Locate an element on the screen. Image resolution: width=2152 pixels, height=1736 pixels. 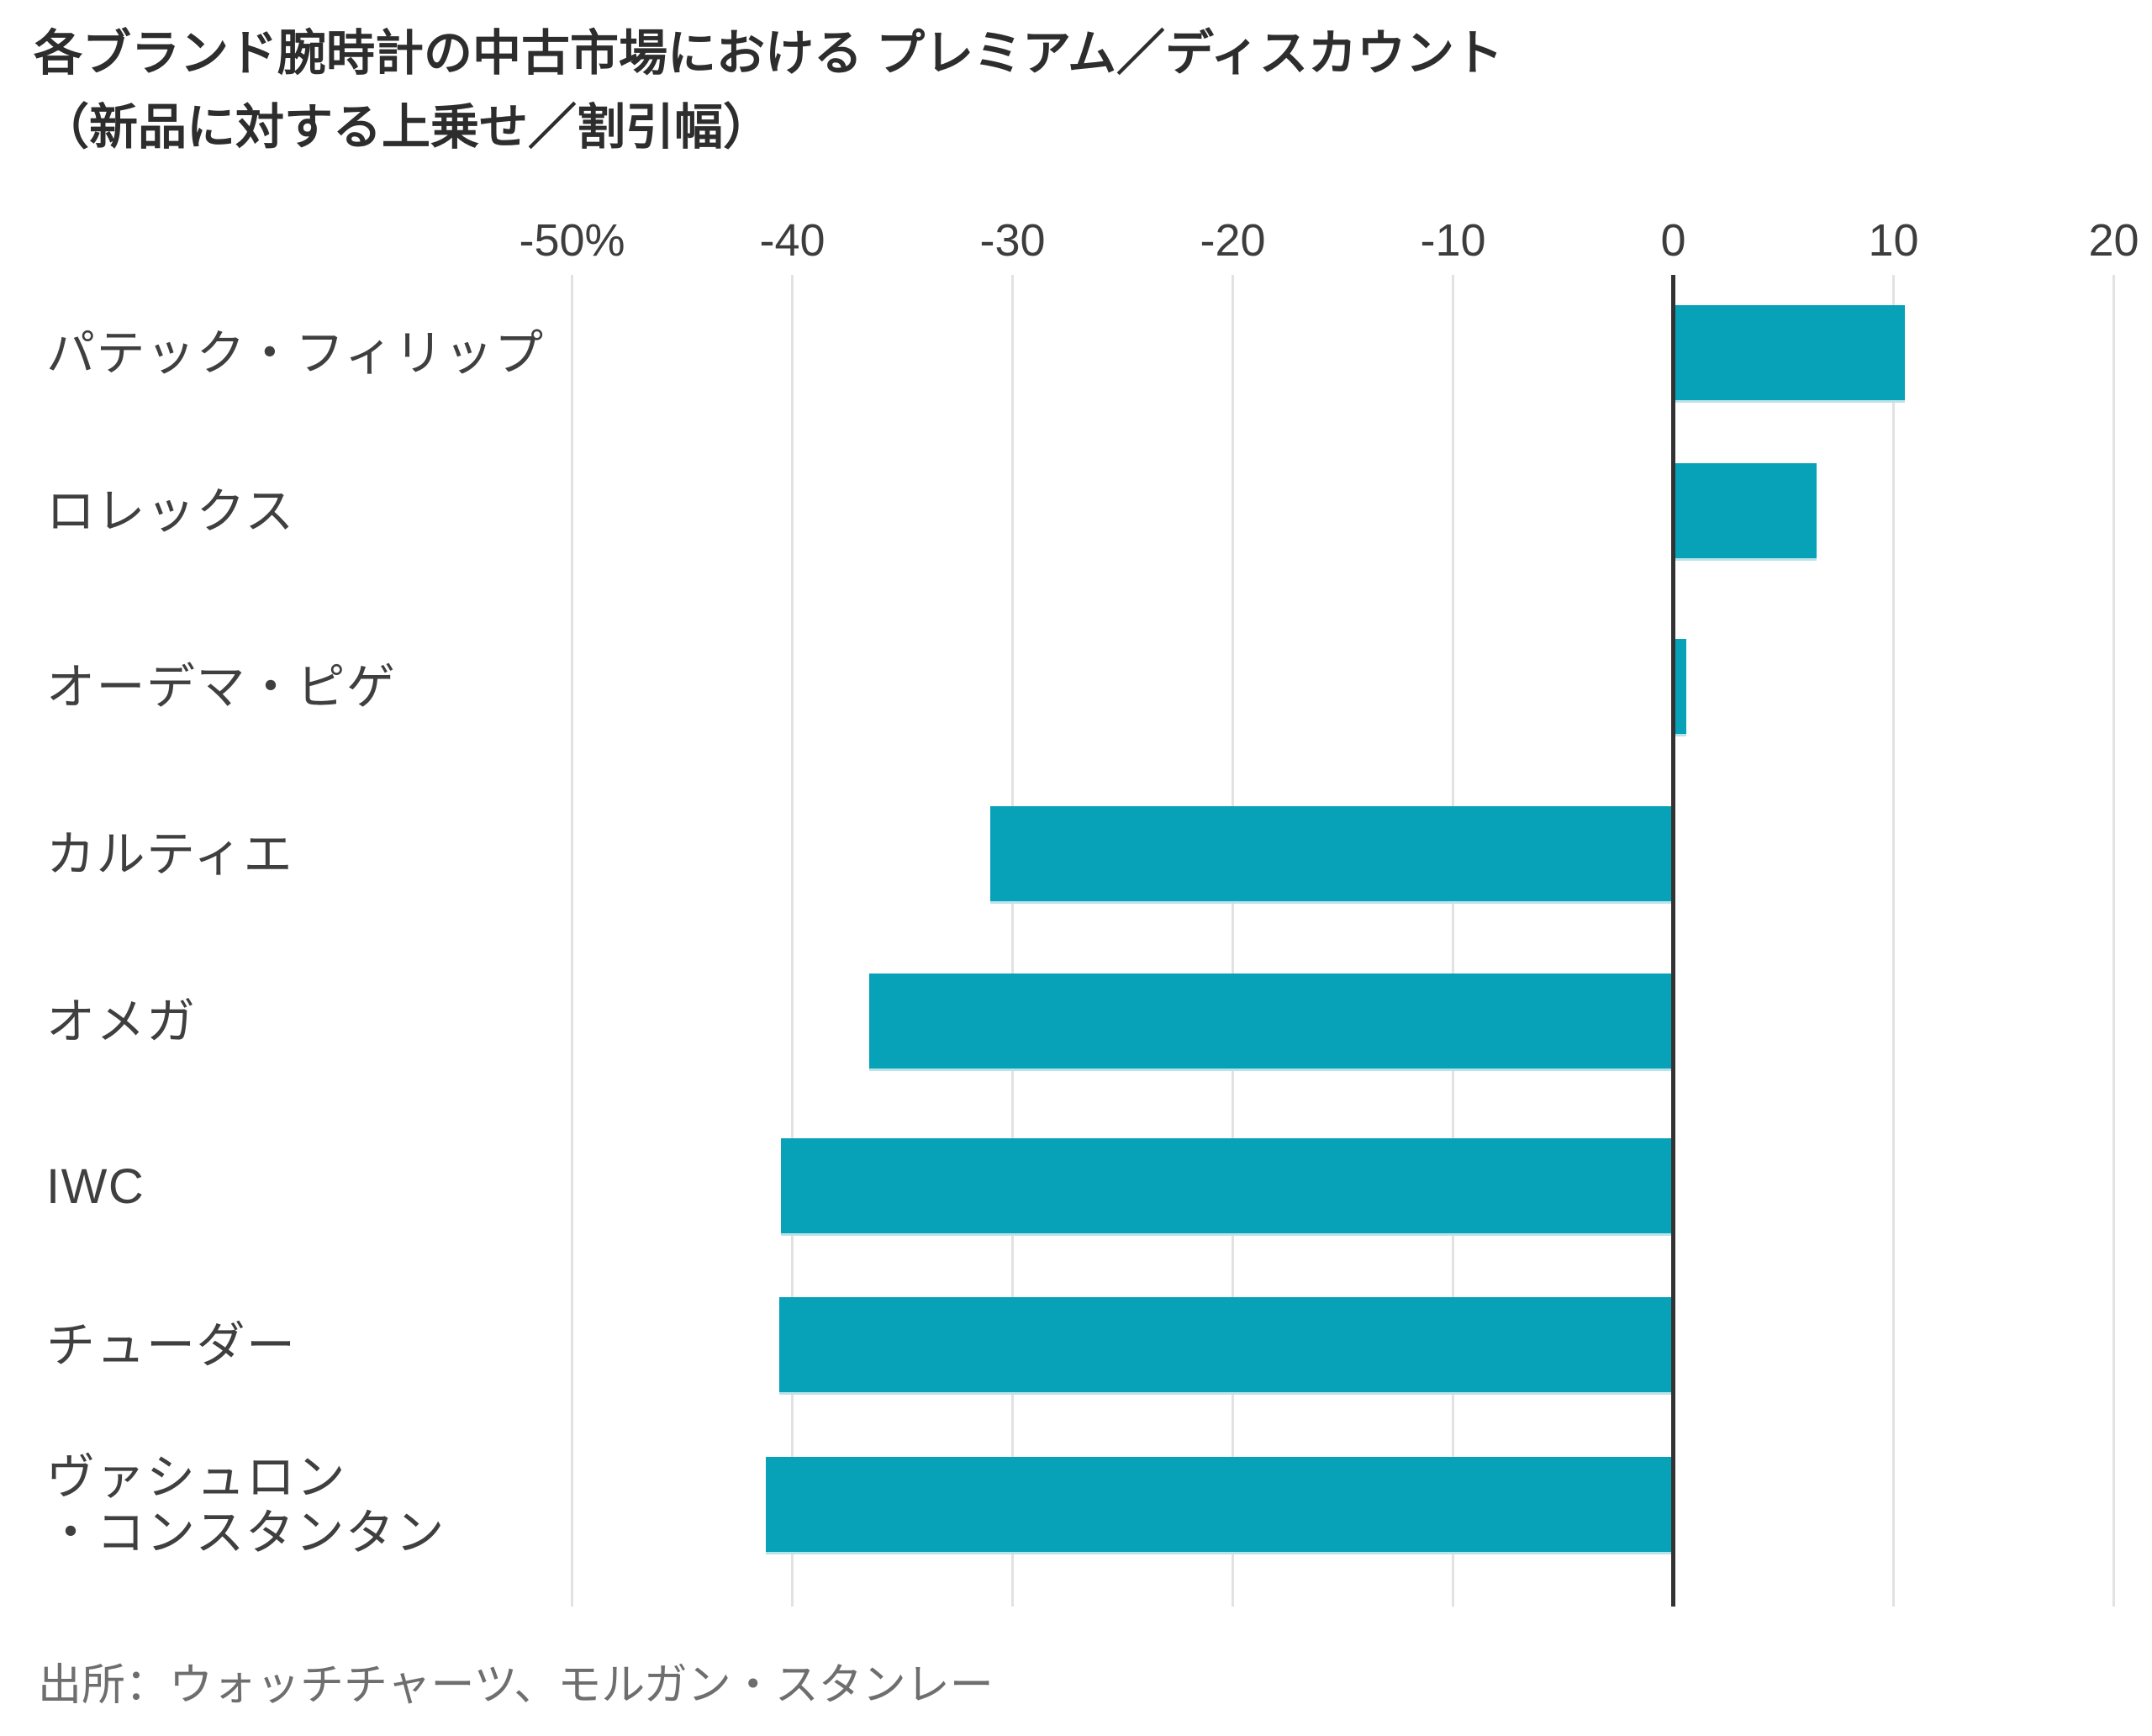
x-axis-tick-label: -50% is located at coordinates (572, 240).